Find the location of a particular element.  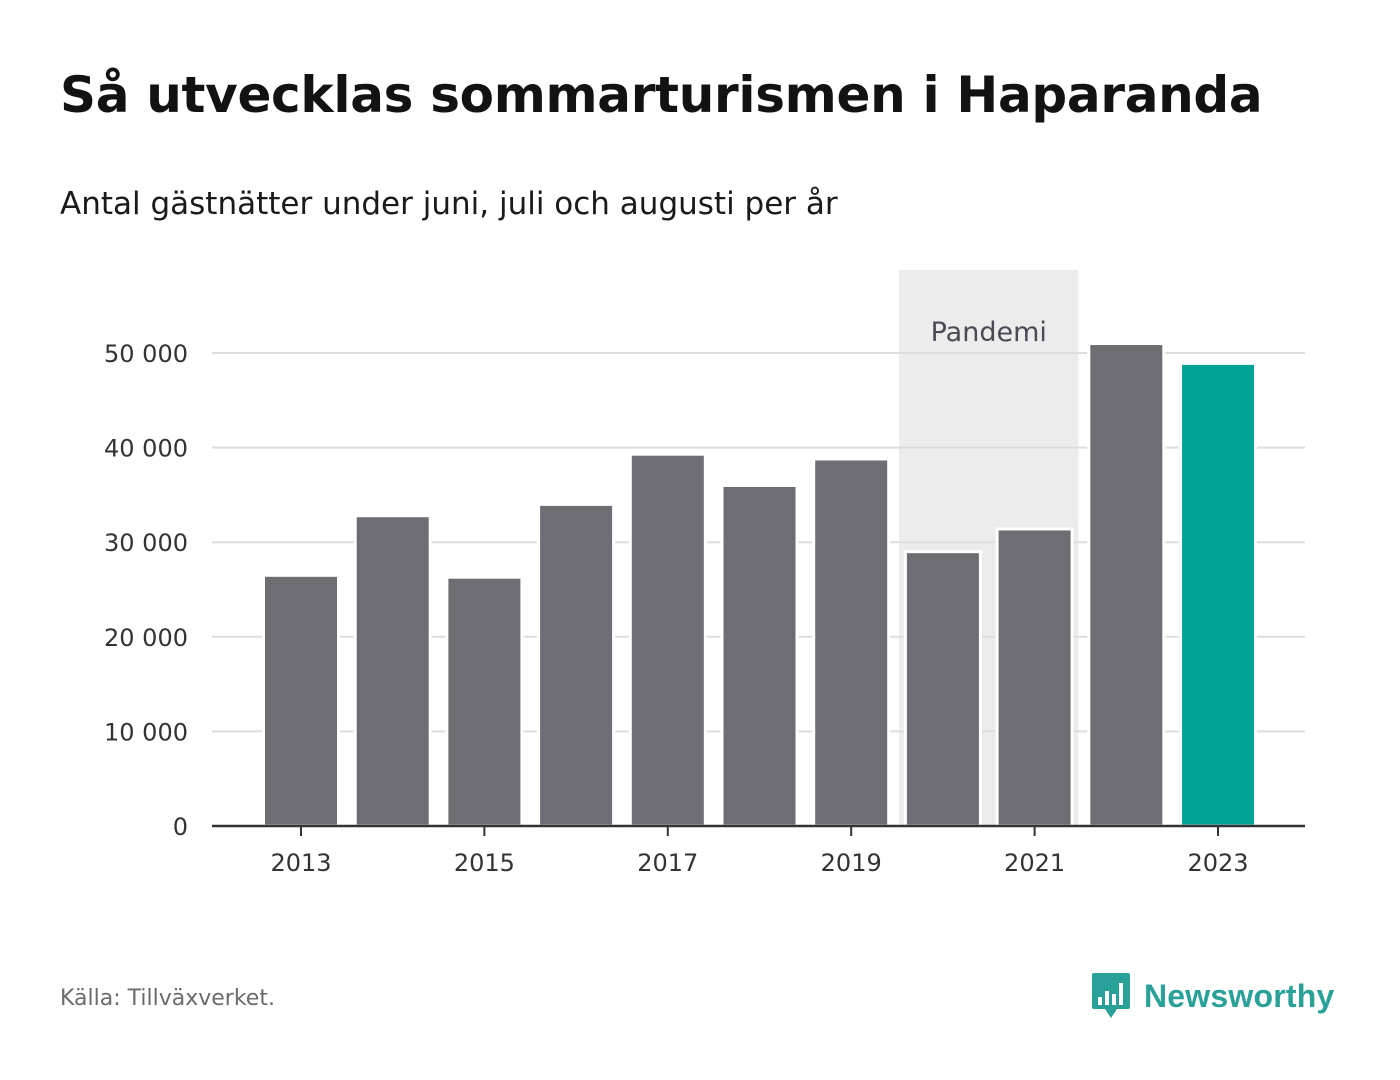

chart-title: Så utvecklas sommarturismen i Haparanda is located at coordinates (661, 95).